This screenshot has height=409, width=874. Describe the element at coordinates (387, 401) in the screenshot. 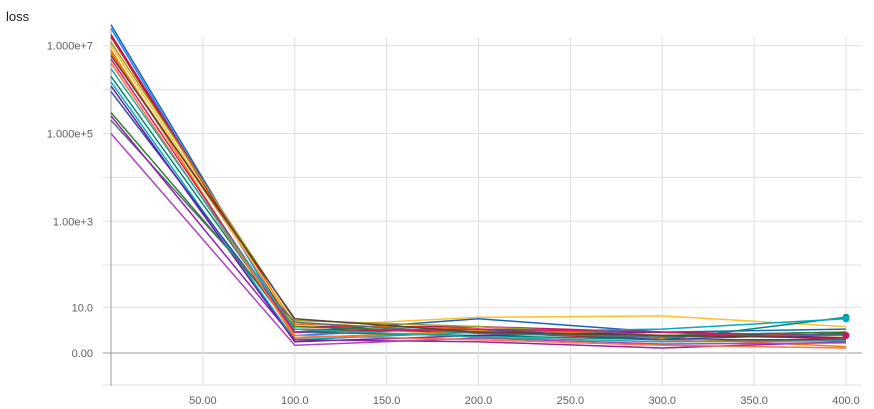

I see `x-tick-label: 150.0` at that location.